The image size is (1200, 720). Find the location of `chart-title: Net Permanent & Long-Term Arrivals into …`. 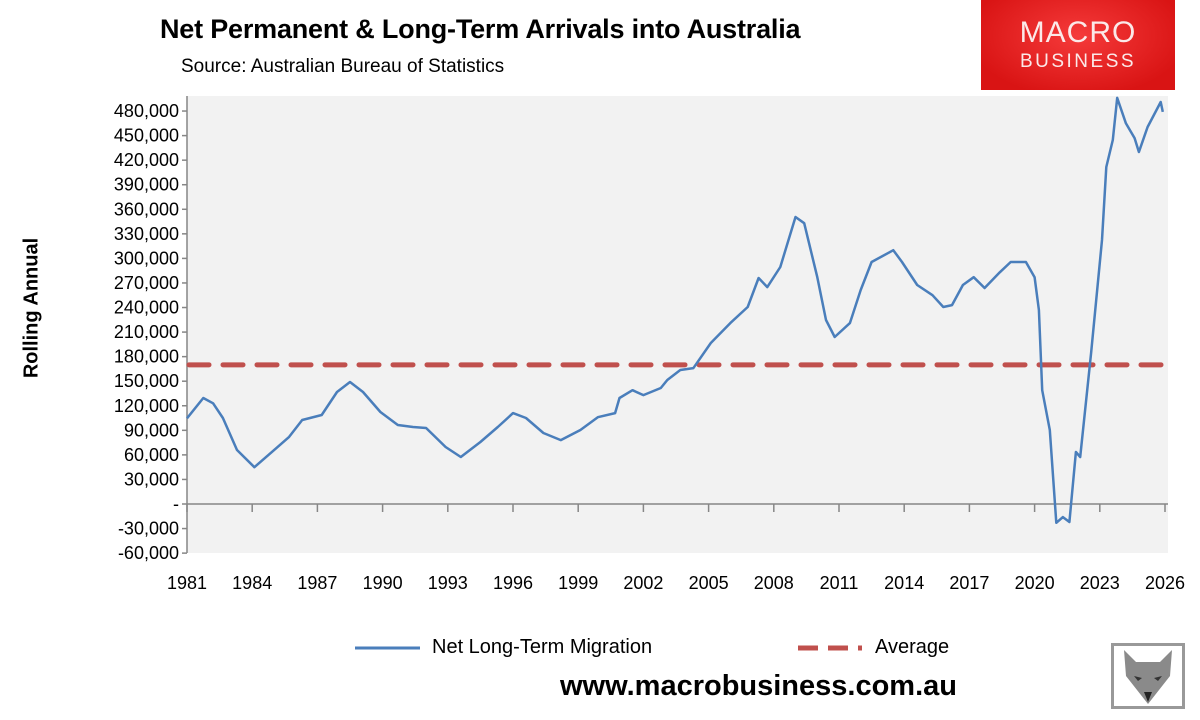

chart-title: Net Permanent & Long-Term Arrivals into … is located at coordinates (480, 29).